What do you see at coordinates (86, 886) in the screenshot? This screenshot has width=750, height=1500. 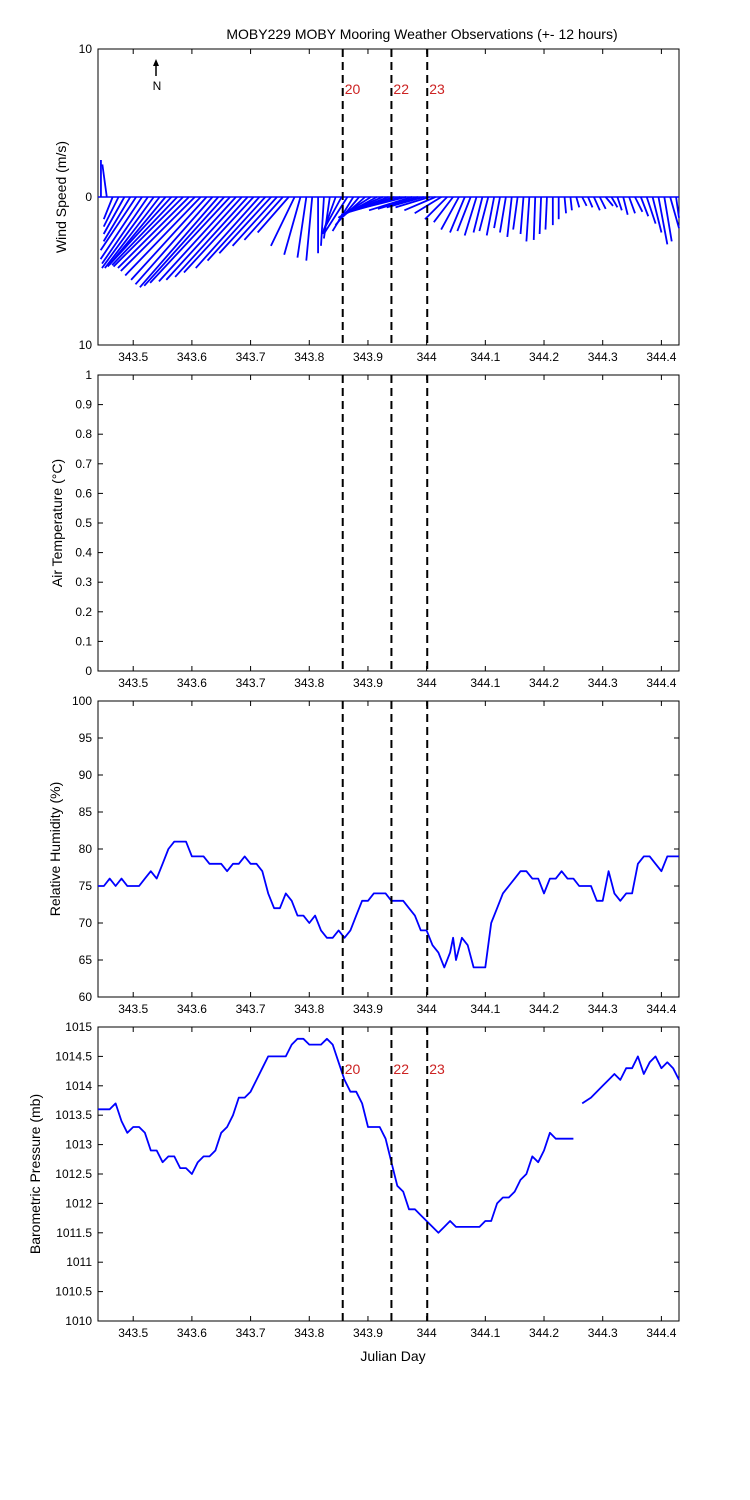 I see `y-tick-label: 75` at bounding box center [86, 886].